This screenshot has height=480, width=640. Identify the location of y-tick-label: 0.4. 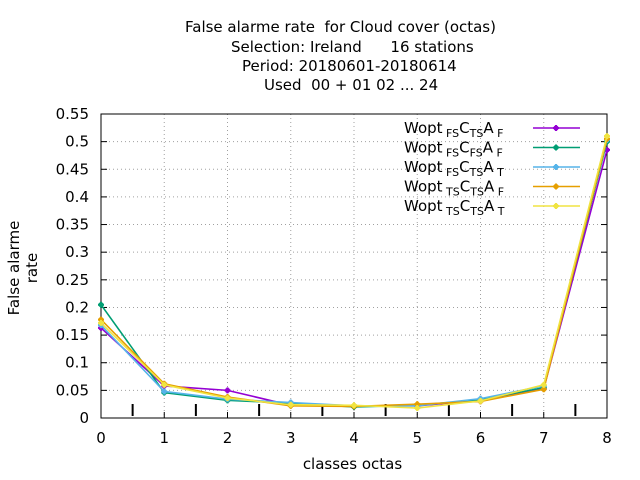
(77, 197).